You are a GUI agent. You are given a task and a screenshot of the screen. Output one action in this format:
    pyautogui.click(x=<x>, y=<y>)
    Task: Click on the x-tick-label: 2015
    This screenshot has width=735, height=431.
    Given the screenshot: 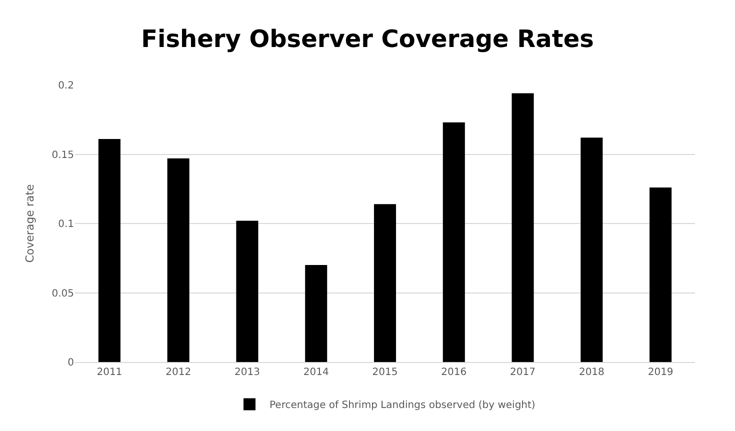 What is the action you would take?
    pyautogui.click(x=385, y=372)
    